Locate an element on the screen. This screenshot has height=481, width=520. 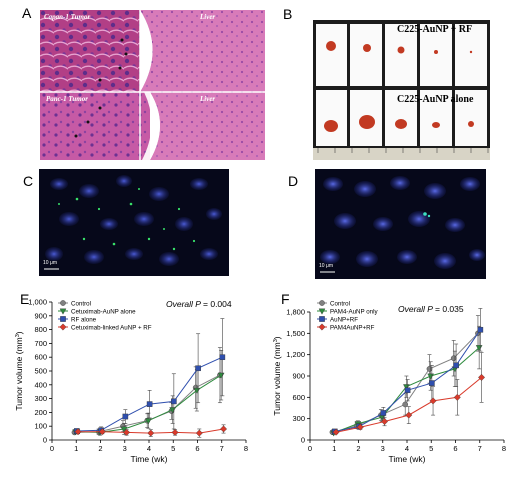
x-tick-label: 8 is located at coordinates (504, 448).